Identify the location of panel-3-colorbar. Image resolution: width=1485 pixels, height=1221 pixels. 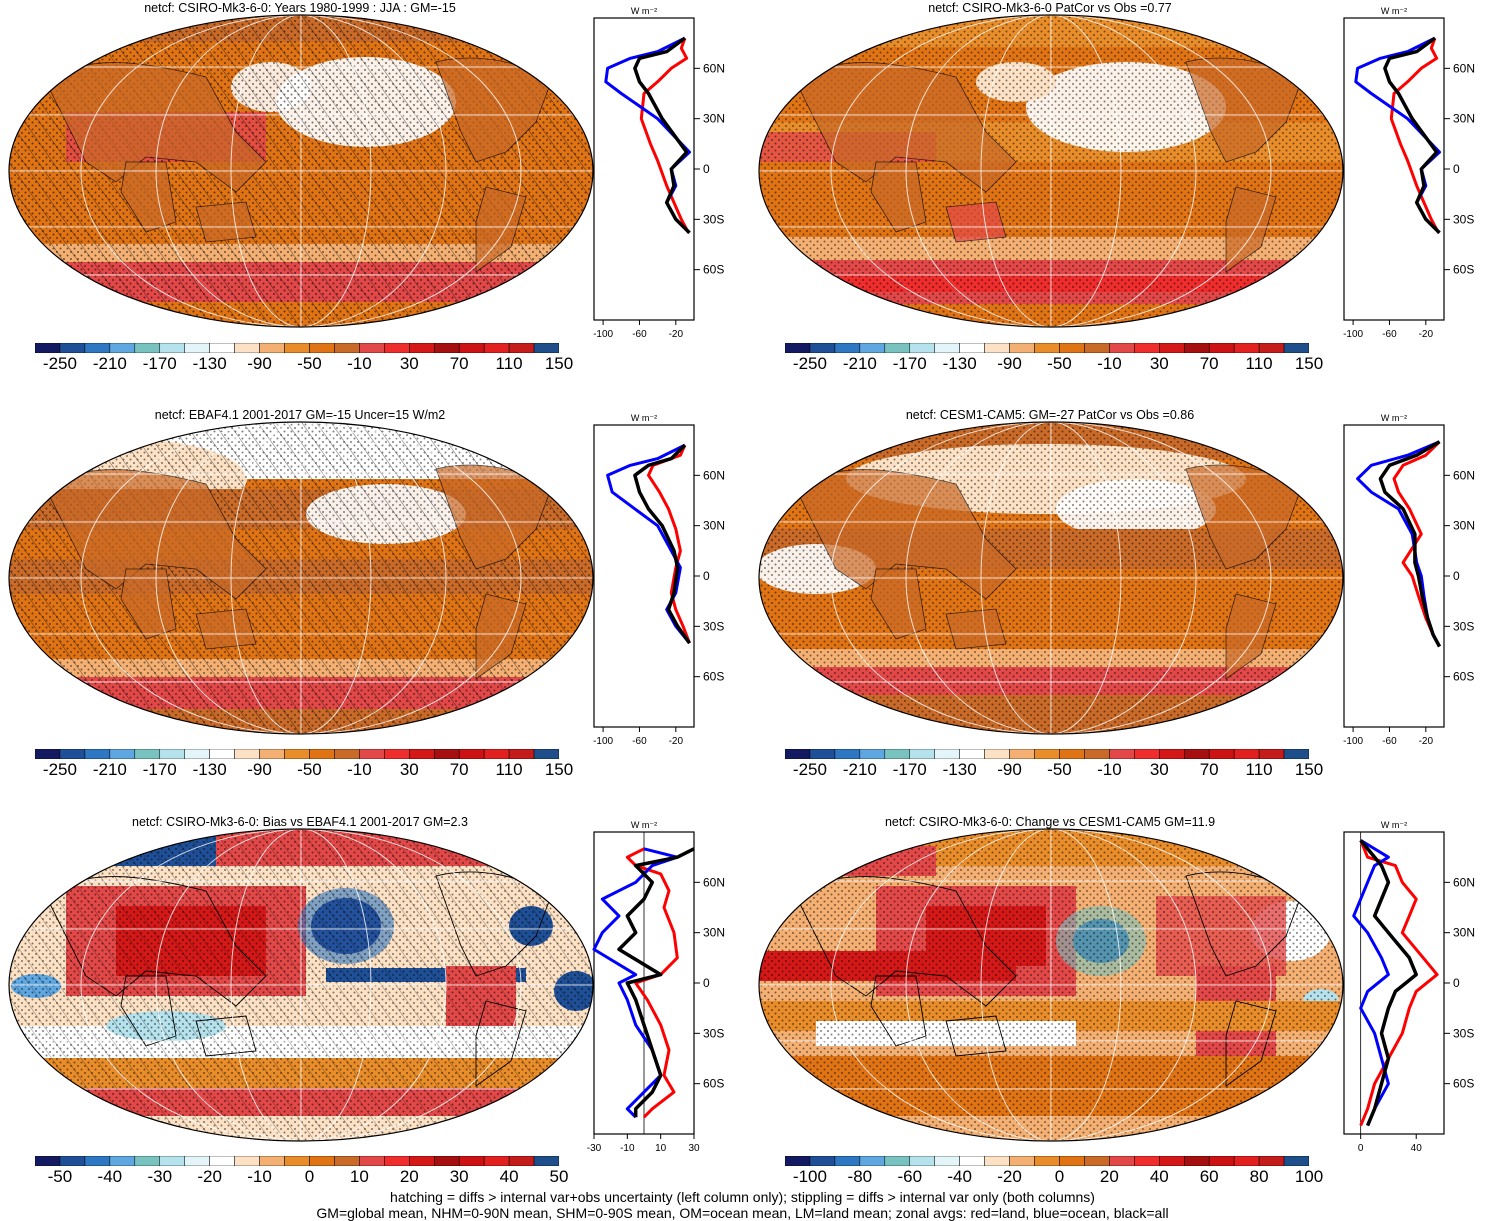
(297, 753).